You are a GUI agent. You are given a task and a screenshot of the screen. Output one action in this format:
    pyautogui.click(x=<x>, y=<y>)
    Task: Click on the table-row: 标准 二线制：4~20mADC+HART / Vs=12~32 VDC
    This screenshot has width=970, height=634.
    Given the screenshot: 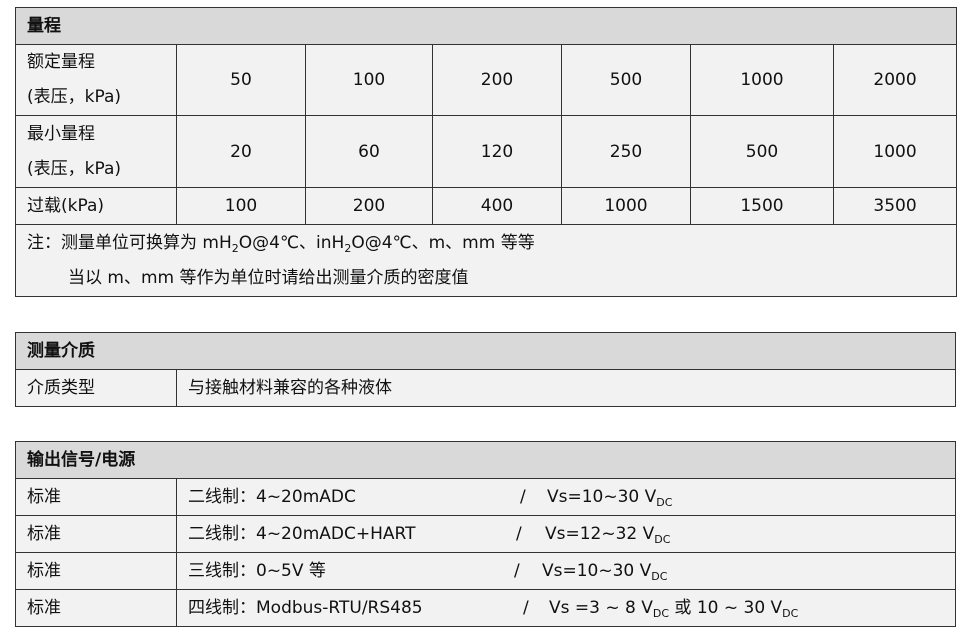 What is the action you would take?
    pyautogui.click(x=485, y=534)
    